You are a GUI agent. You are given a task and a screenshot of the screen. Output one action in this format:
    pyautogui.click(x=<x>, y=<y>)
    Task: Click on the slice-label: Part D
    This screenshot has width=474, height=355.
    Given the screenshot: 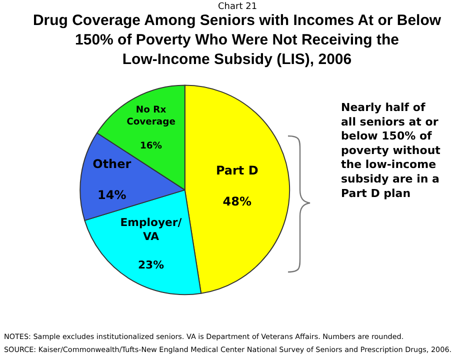 What is the action you would take?
    pyautogui.click(x=237, y=170)
    